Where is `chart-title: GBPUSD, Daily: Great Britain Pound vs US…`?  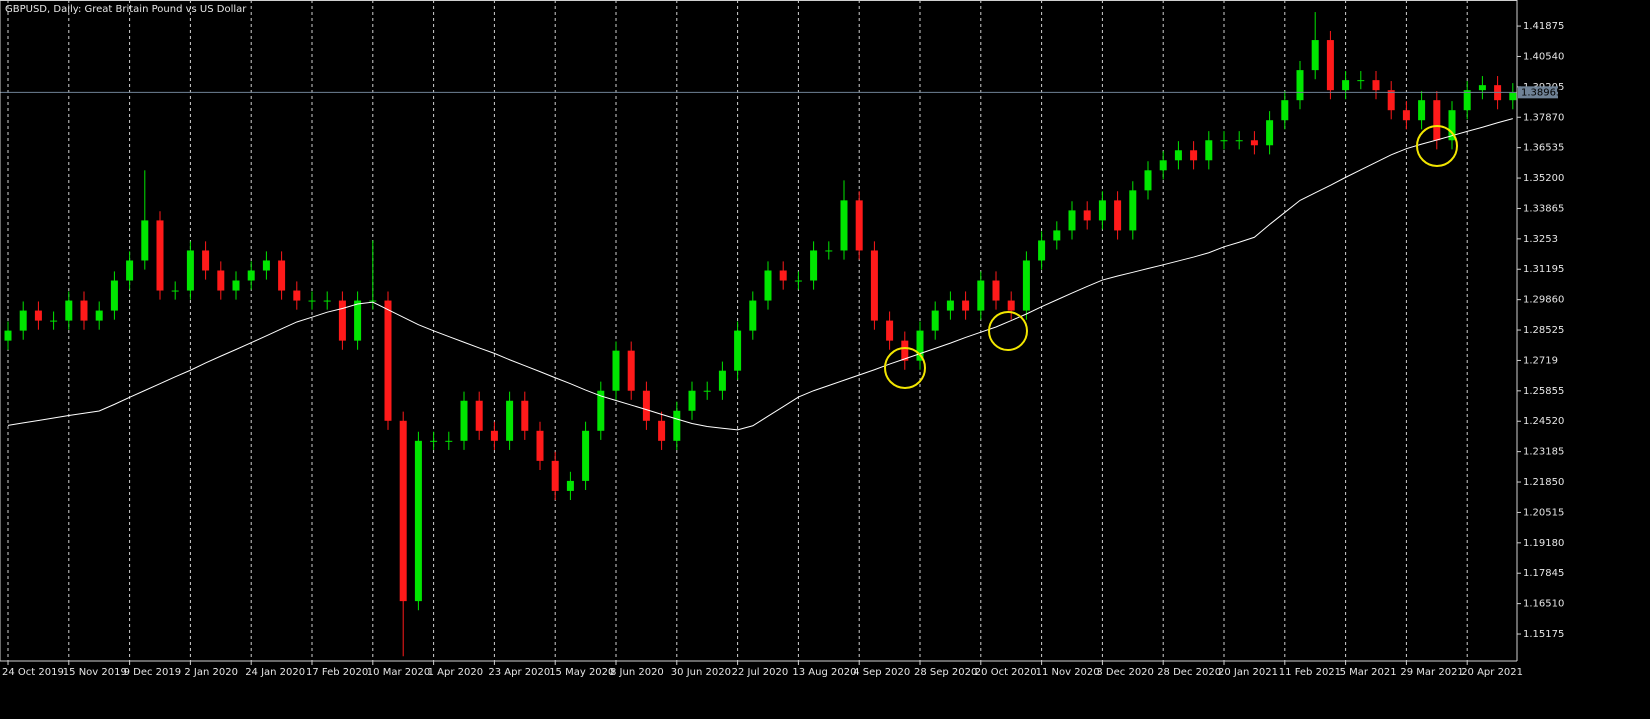
chart-title: GBPUSD, Daily: Great Britain Pound vs US… is located at coordinates (126, 9).